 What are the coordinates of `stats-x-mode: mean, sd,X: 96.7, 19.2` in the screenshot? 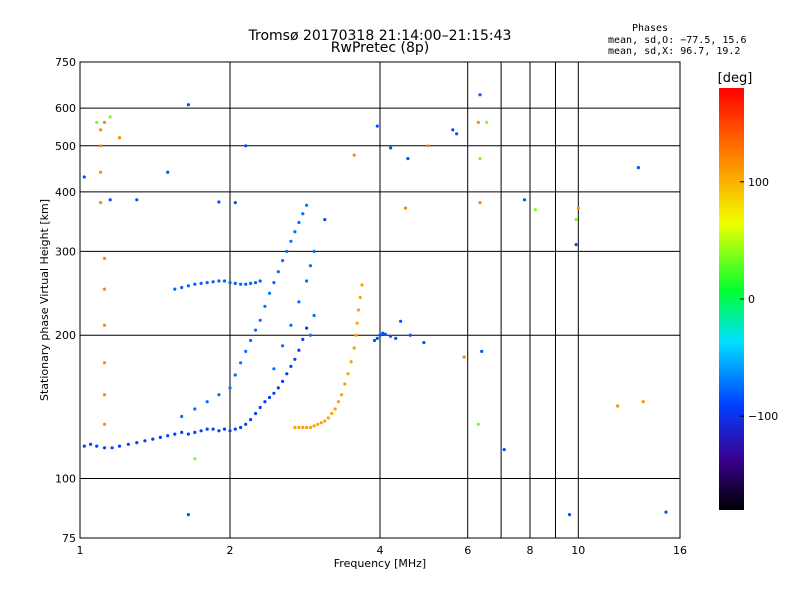 It's located at (674, 51).